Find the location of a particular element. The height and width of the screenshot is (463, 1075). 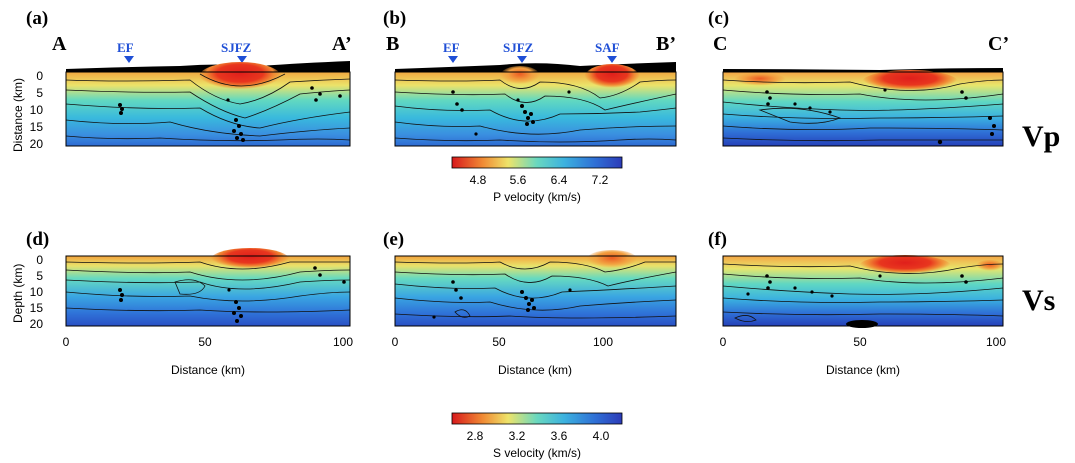

panel-label-f: (f) is located at coordinates (717, 239).